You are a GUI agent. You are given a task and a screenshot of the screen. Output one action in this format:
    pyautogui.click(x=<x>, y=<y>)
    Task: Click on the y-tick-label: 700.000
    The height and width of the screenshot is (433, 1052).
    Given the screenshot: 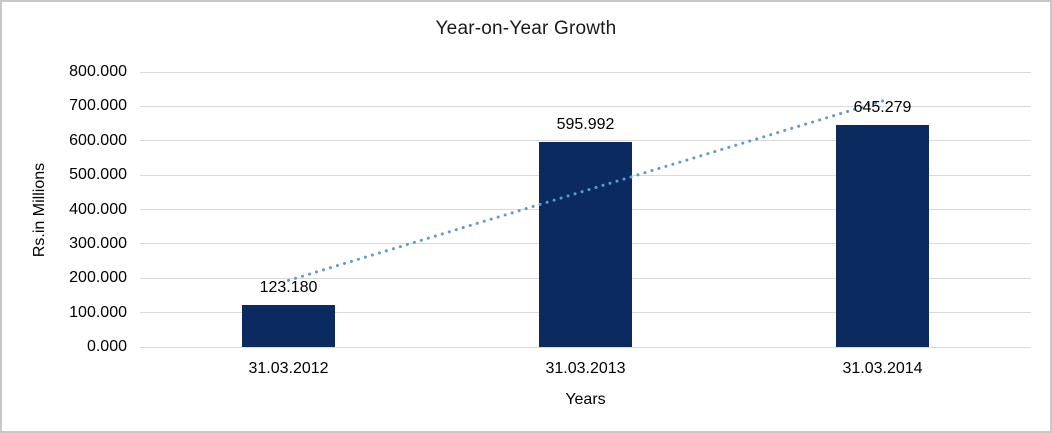 What is the action you would take?
    pyautogui.click(x=98, y=106)
    